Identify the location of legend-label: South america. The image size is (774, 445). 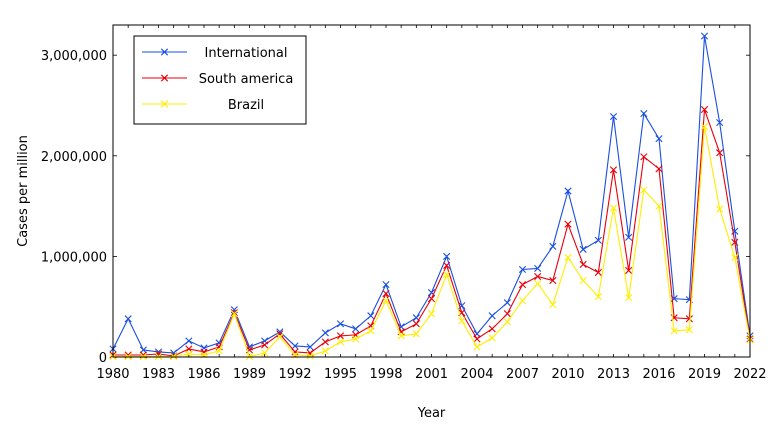
(246, 79).